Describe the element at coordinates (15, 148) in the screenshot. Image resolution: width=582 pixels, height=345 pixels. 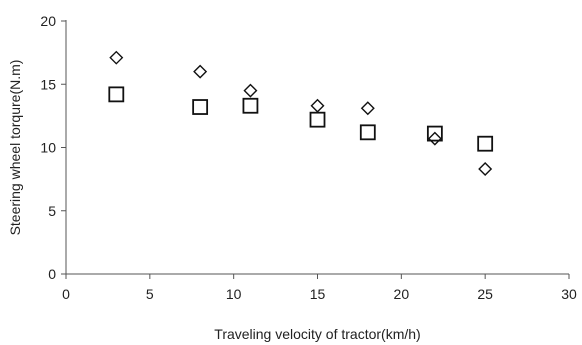
I see `y-axis-title: Steering wheel torqure(N.m)` at that location.